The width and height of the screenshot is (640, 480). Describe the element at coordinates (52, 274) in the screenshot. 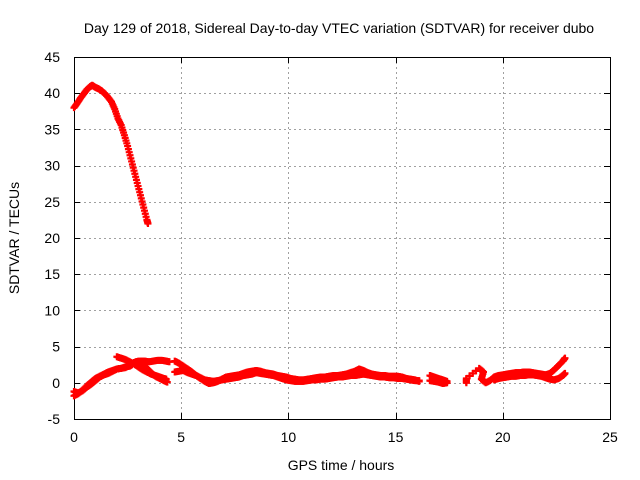

I see `y-tick-label: 15` at that location.